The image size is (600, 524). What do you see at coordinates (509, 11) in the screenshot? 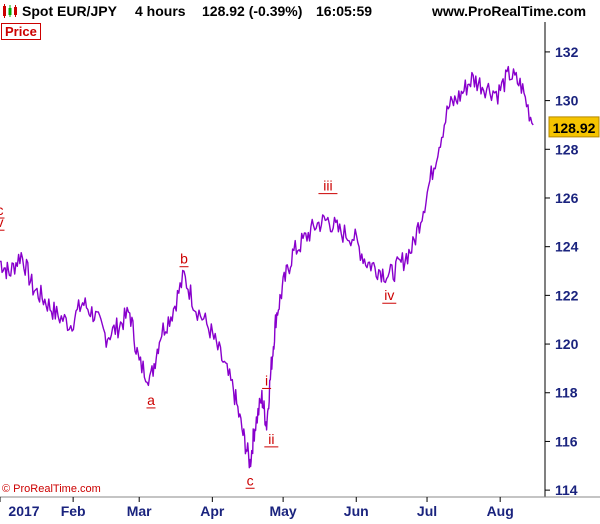
I see `website-link: www.ProRealTime.com` at bounding box center [509, 11].